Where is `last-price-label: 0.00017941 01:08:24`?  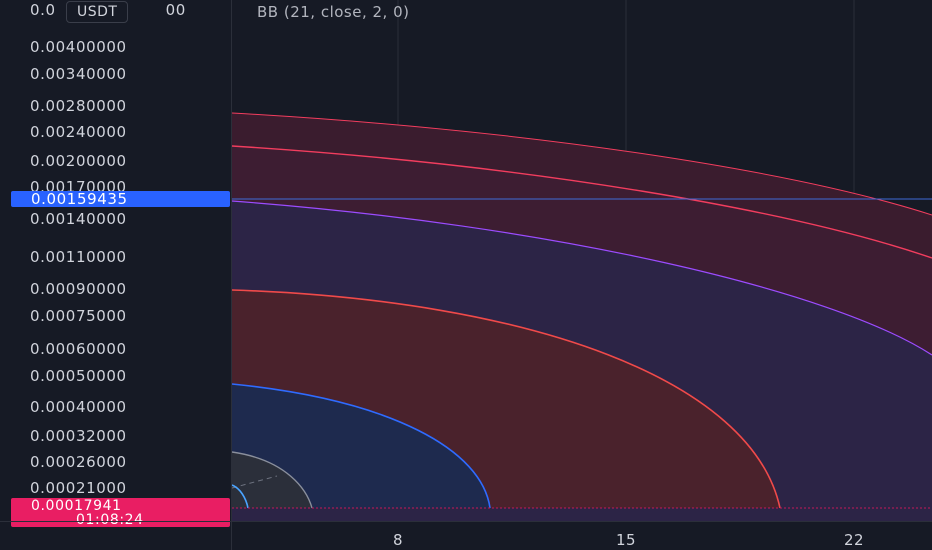
last-price-label: 0.00017941 01:08:24 is located at coordinates (120, 512).